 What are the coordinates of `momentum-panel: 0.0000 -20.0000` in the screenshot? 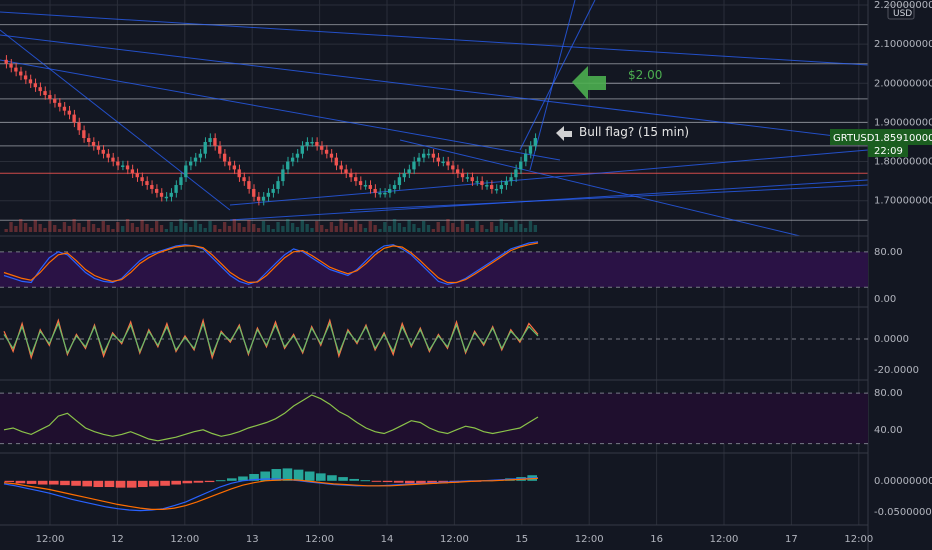 It's located at (459, 347).